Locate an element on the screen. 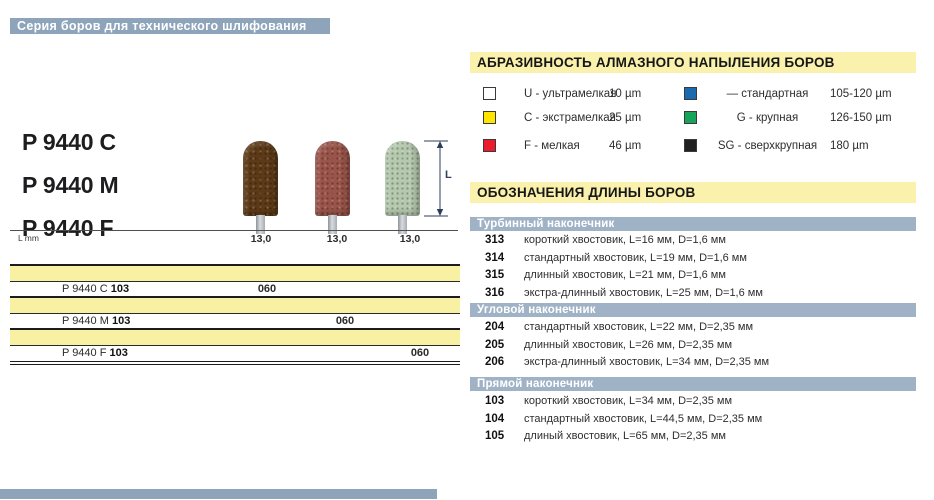 The height and width of the screenshot is (500, 934). order-code: P 9440 M 103 is located at coordinates (96, 321).